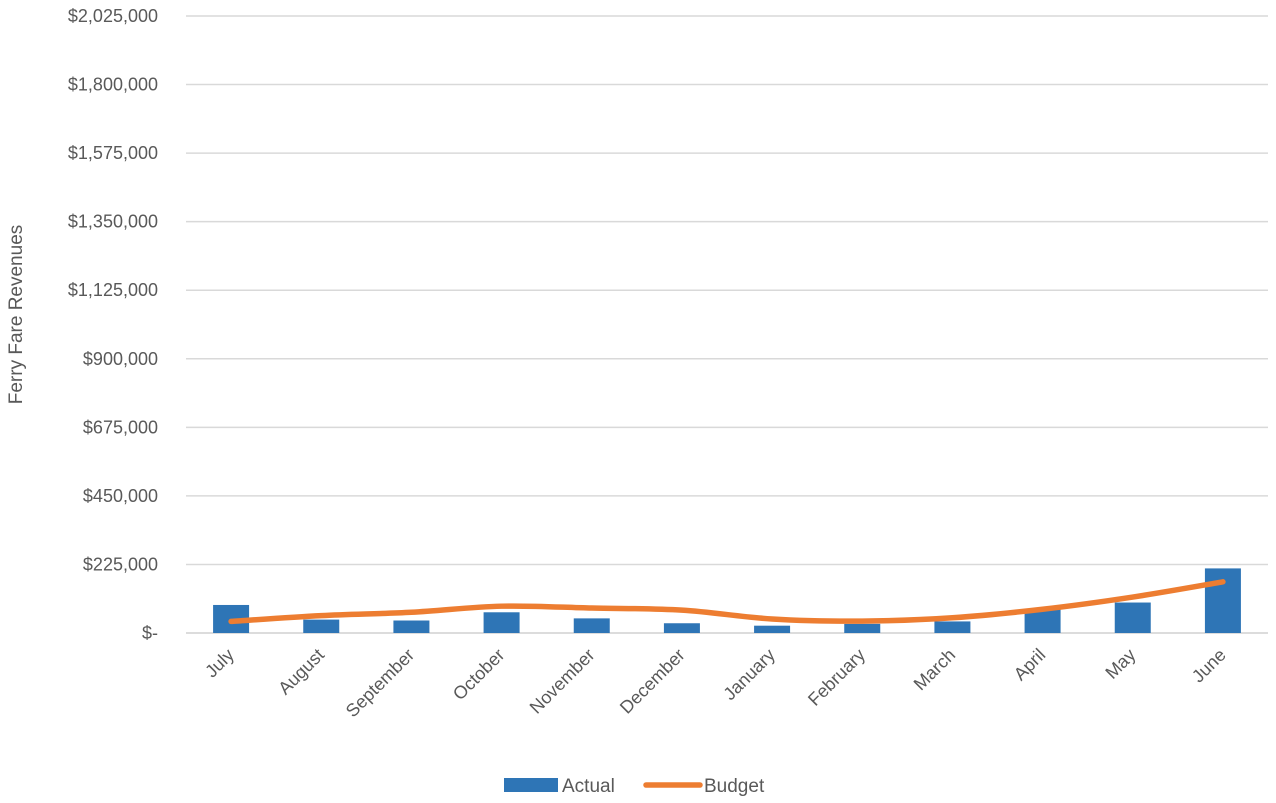  Describe the element at coordinates (16, 315) in the screenshot. I see `y-axis-label: Ferry Fare Revenues` at that location.